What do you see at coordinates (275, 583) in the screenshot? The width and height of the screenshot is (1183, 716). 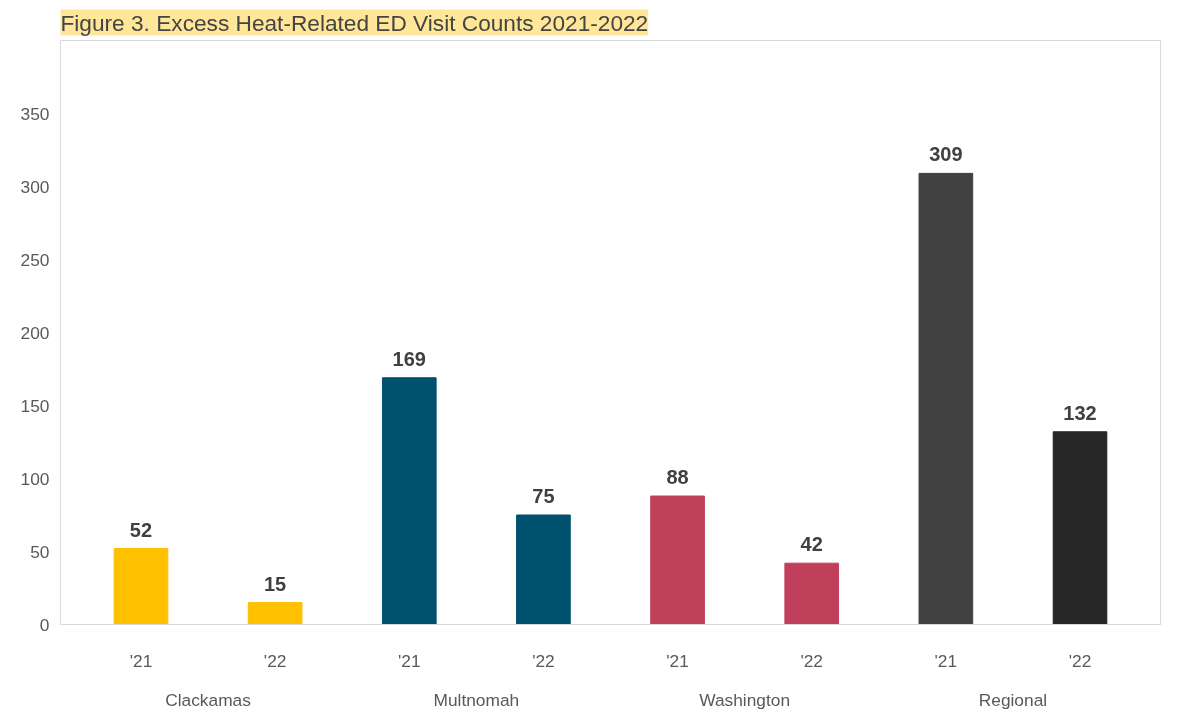 I see `data-label: 15` at bounding box center [275, 583].